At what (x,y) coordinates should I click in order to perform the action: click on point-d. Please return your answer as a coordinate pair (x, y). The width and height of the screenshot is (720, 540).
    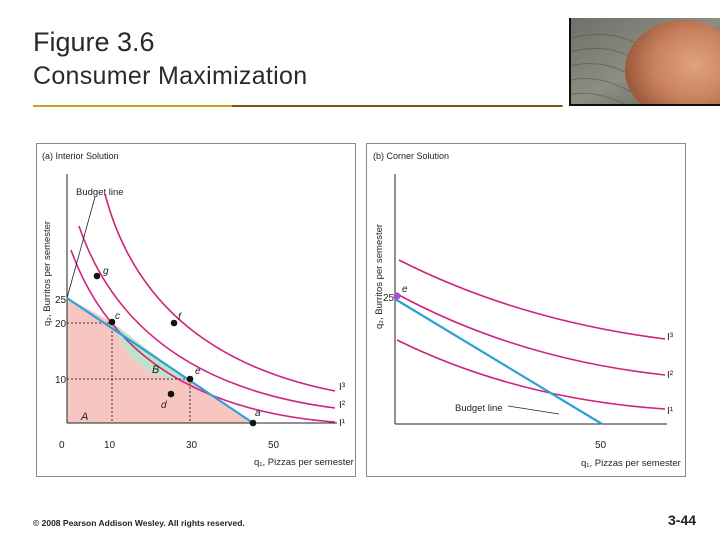
    Looking at the image, I should click on (171, 394).